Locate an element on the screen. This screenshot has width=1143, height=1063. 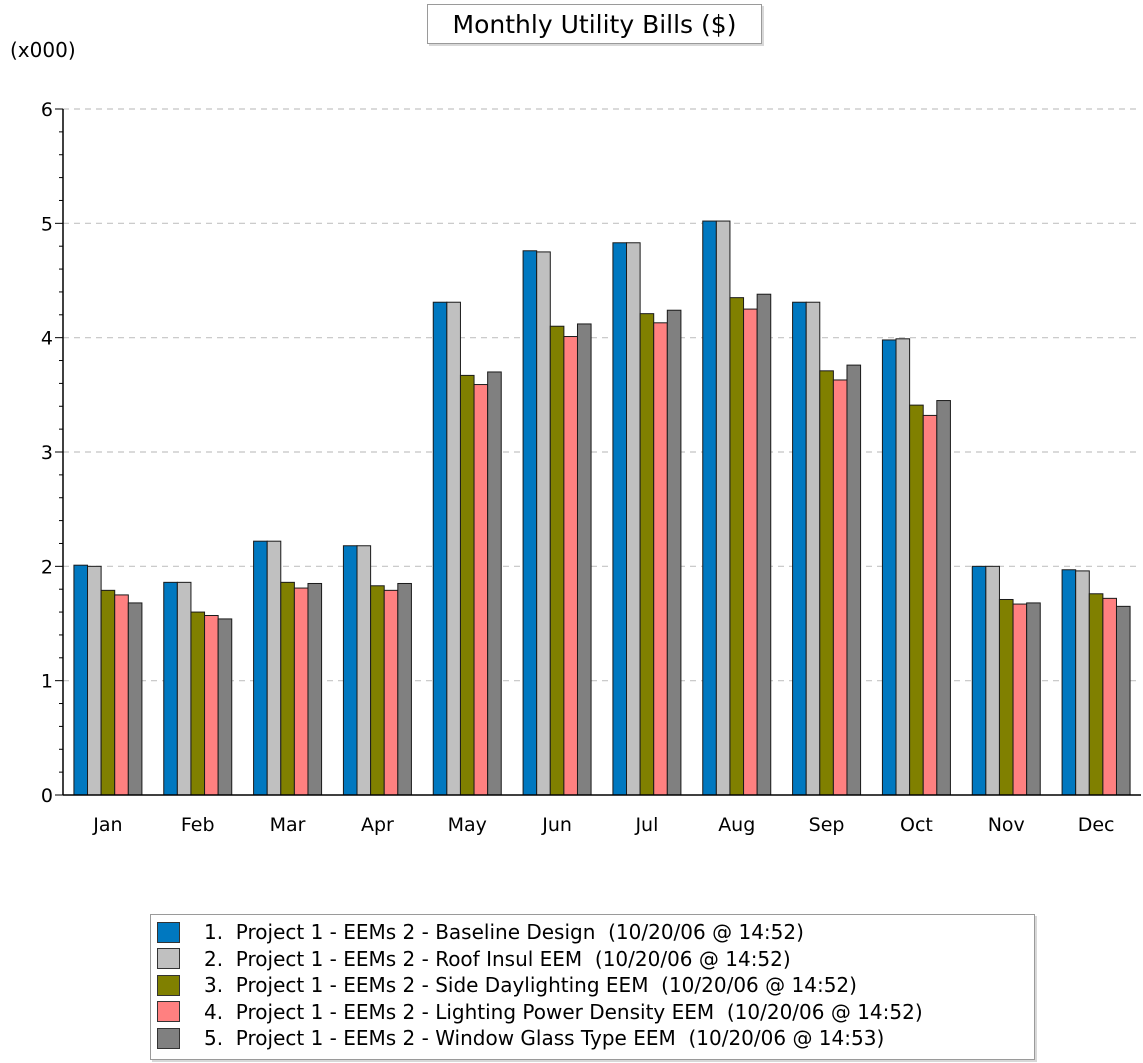
x-tick-label: Jul is located at coordinates (646, 825).